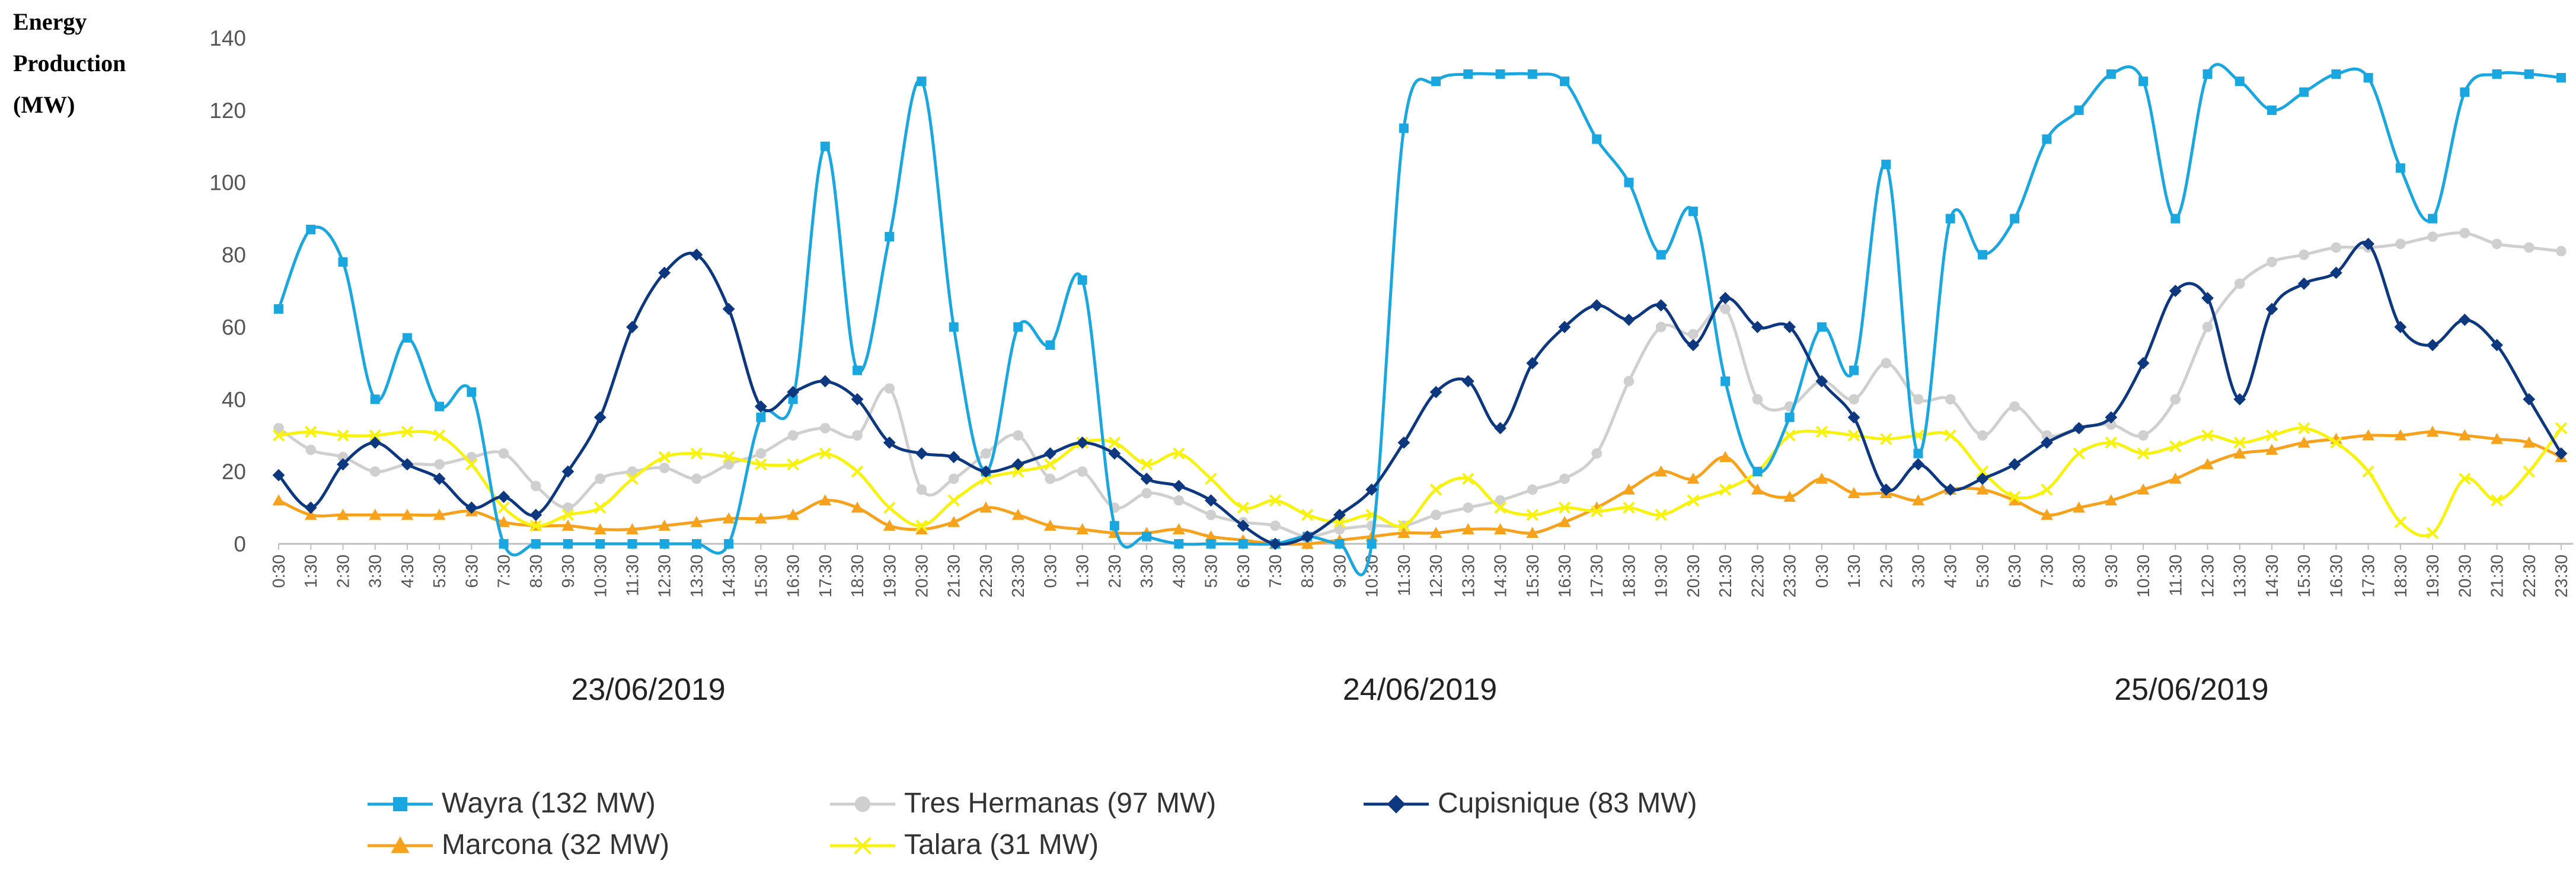  Describe the element at coordinates (279, 571) in the screenshot. I see `x-tick-label: 0:30` at that location.